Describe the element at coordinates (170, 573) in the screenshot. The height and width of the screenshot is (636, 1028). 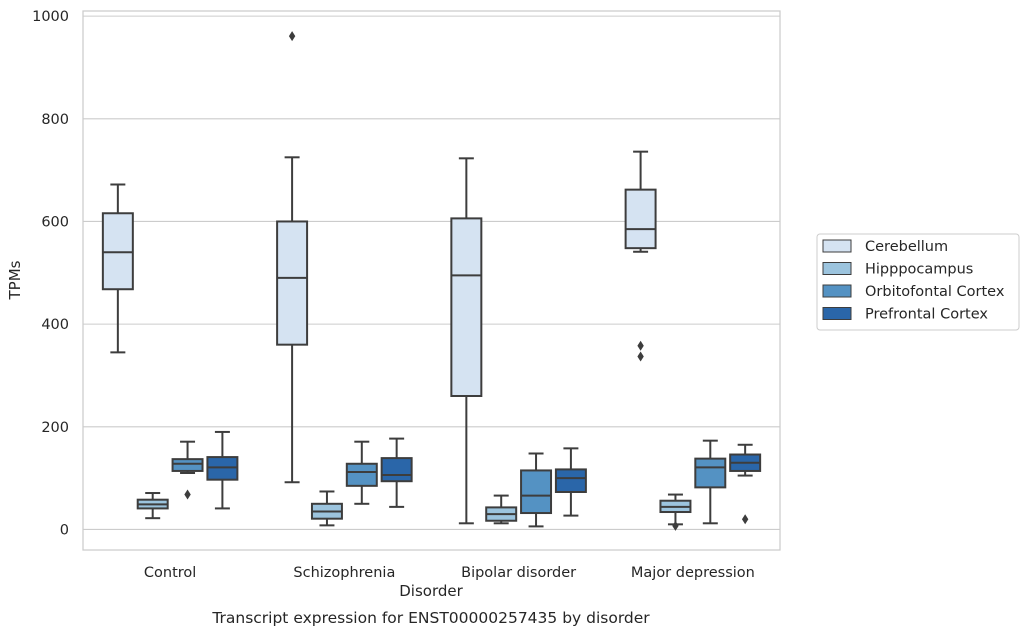
I see `x-tick-label-0: Control` at that location.